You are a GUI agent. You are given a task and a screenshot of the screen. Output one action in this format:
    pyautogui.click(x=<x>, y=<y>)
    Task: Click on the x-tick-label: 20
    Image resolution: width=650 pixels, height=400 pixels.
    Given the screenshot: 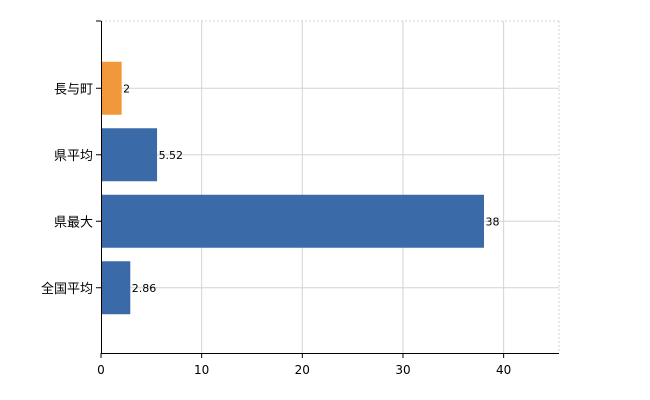 What is the action you would take?
    pyautogui.click(x=302, y=370)
    